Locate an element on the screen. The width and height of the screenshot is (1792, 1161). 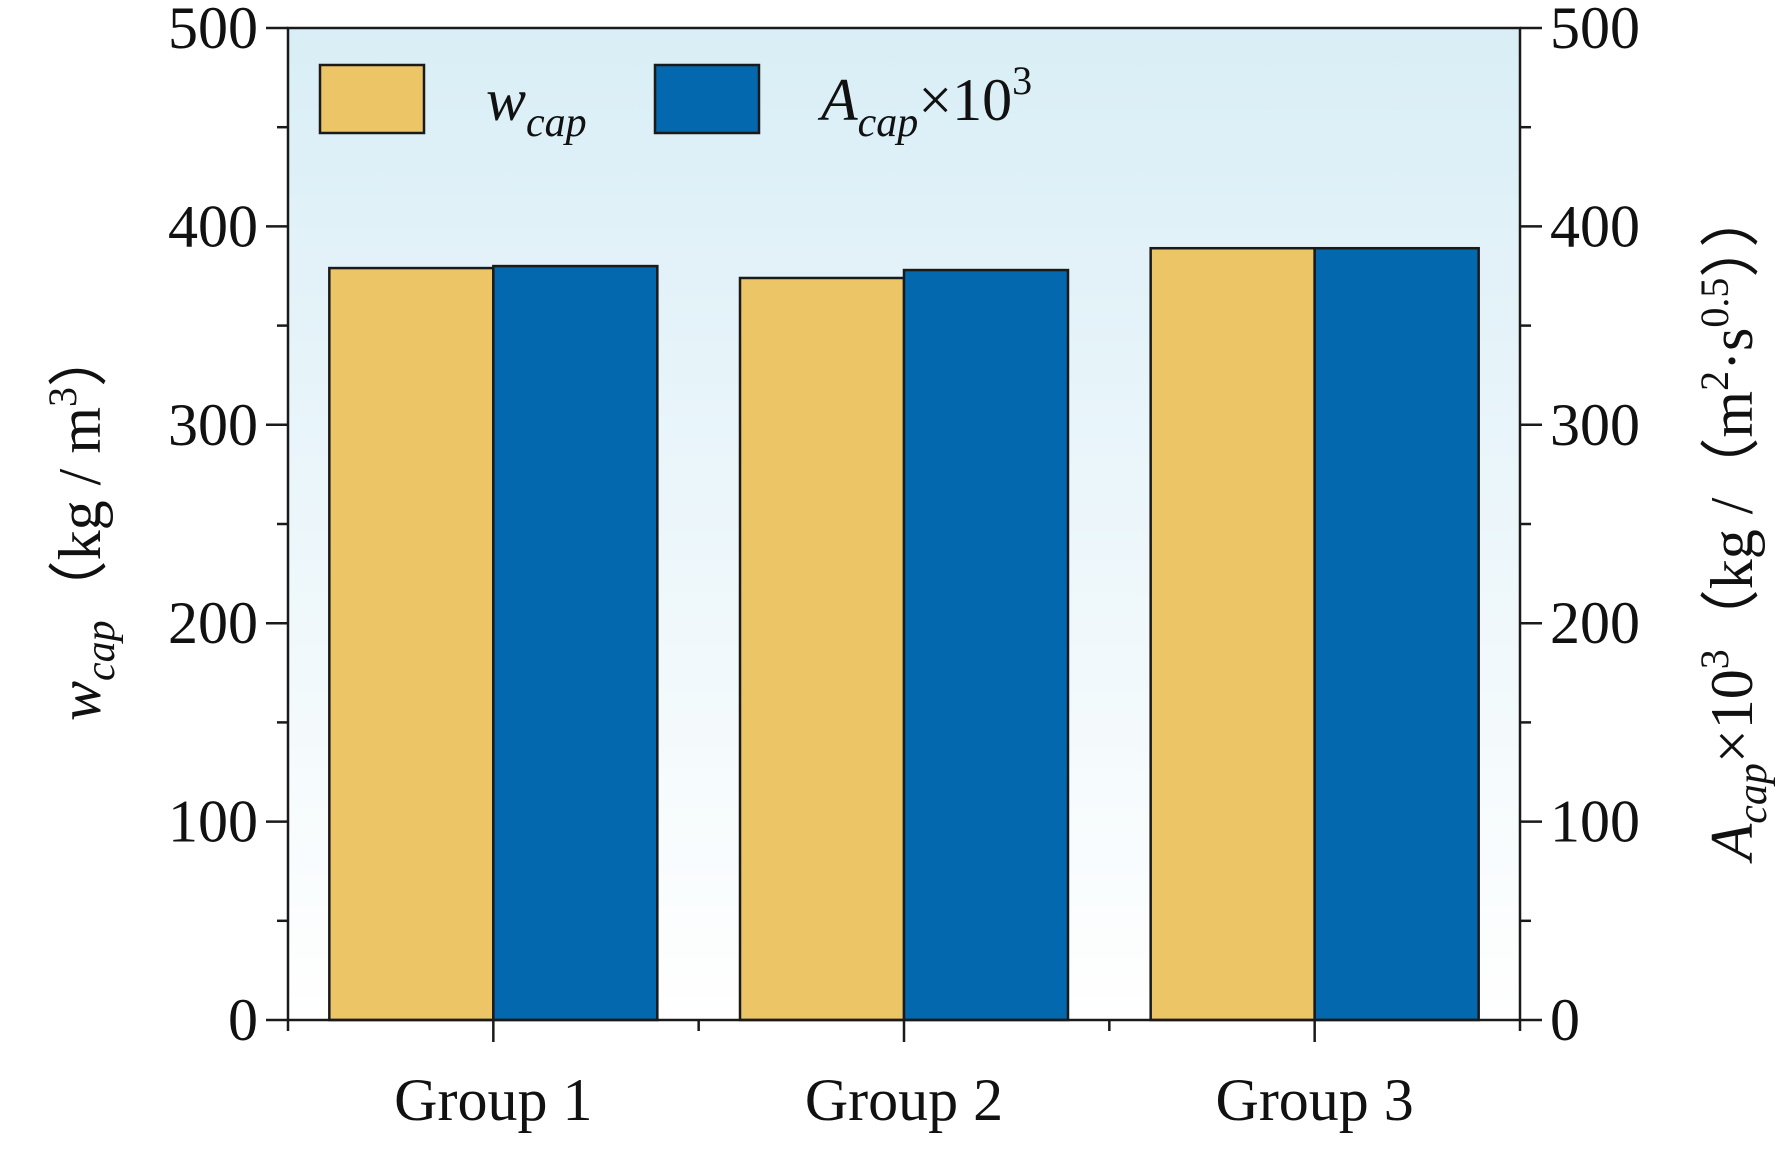
right-axis-title-sup1: 2 is located at coordinates (1714, 381).